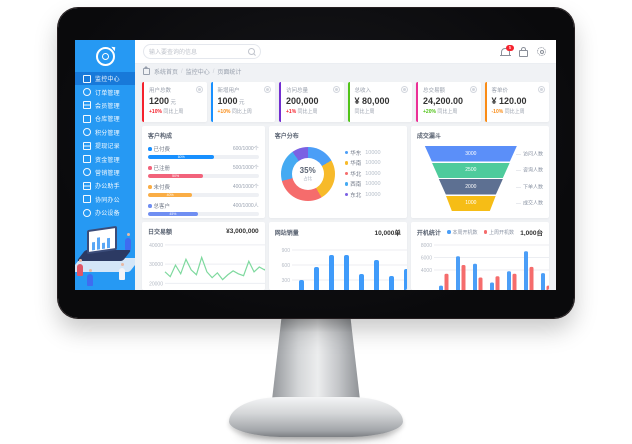 The height and width of the screenshot is (444, 632). What do you see at coordinates (87, 78) in the screenshot?
I see `home-icon` at bounding box center [87, 78].